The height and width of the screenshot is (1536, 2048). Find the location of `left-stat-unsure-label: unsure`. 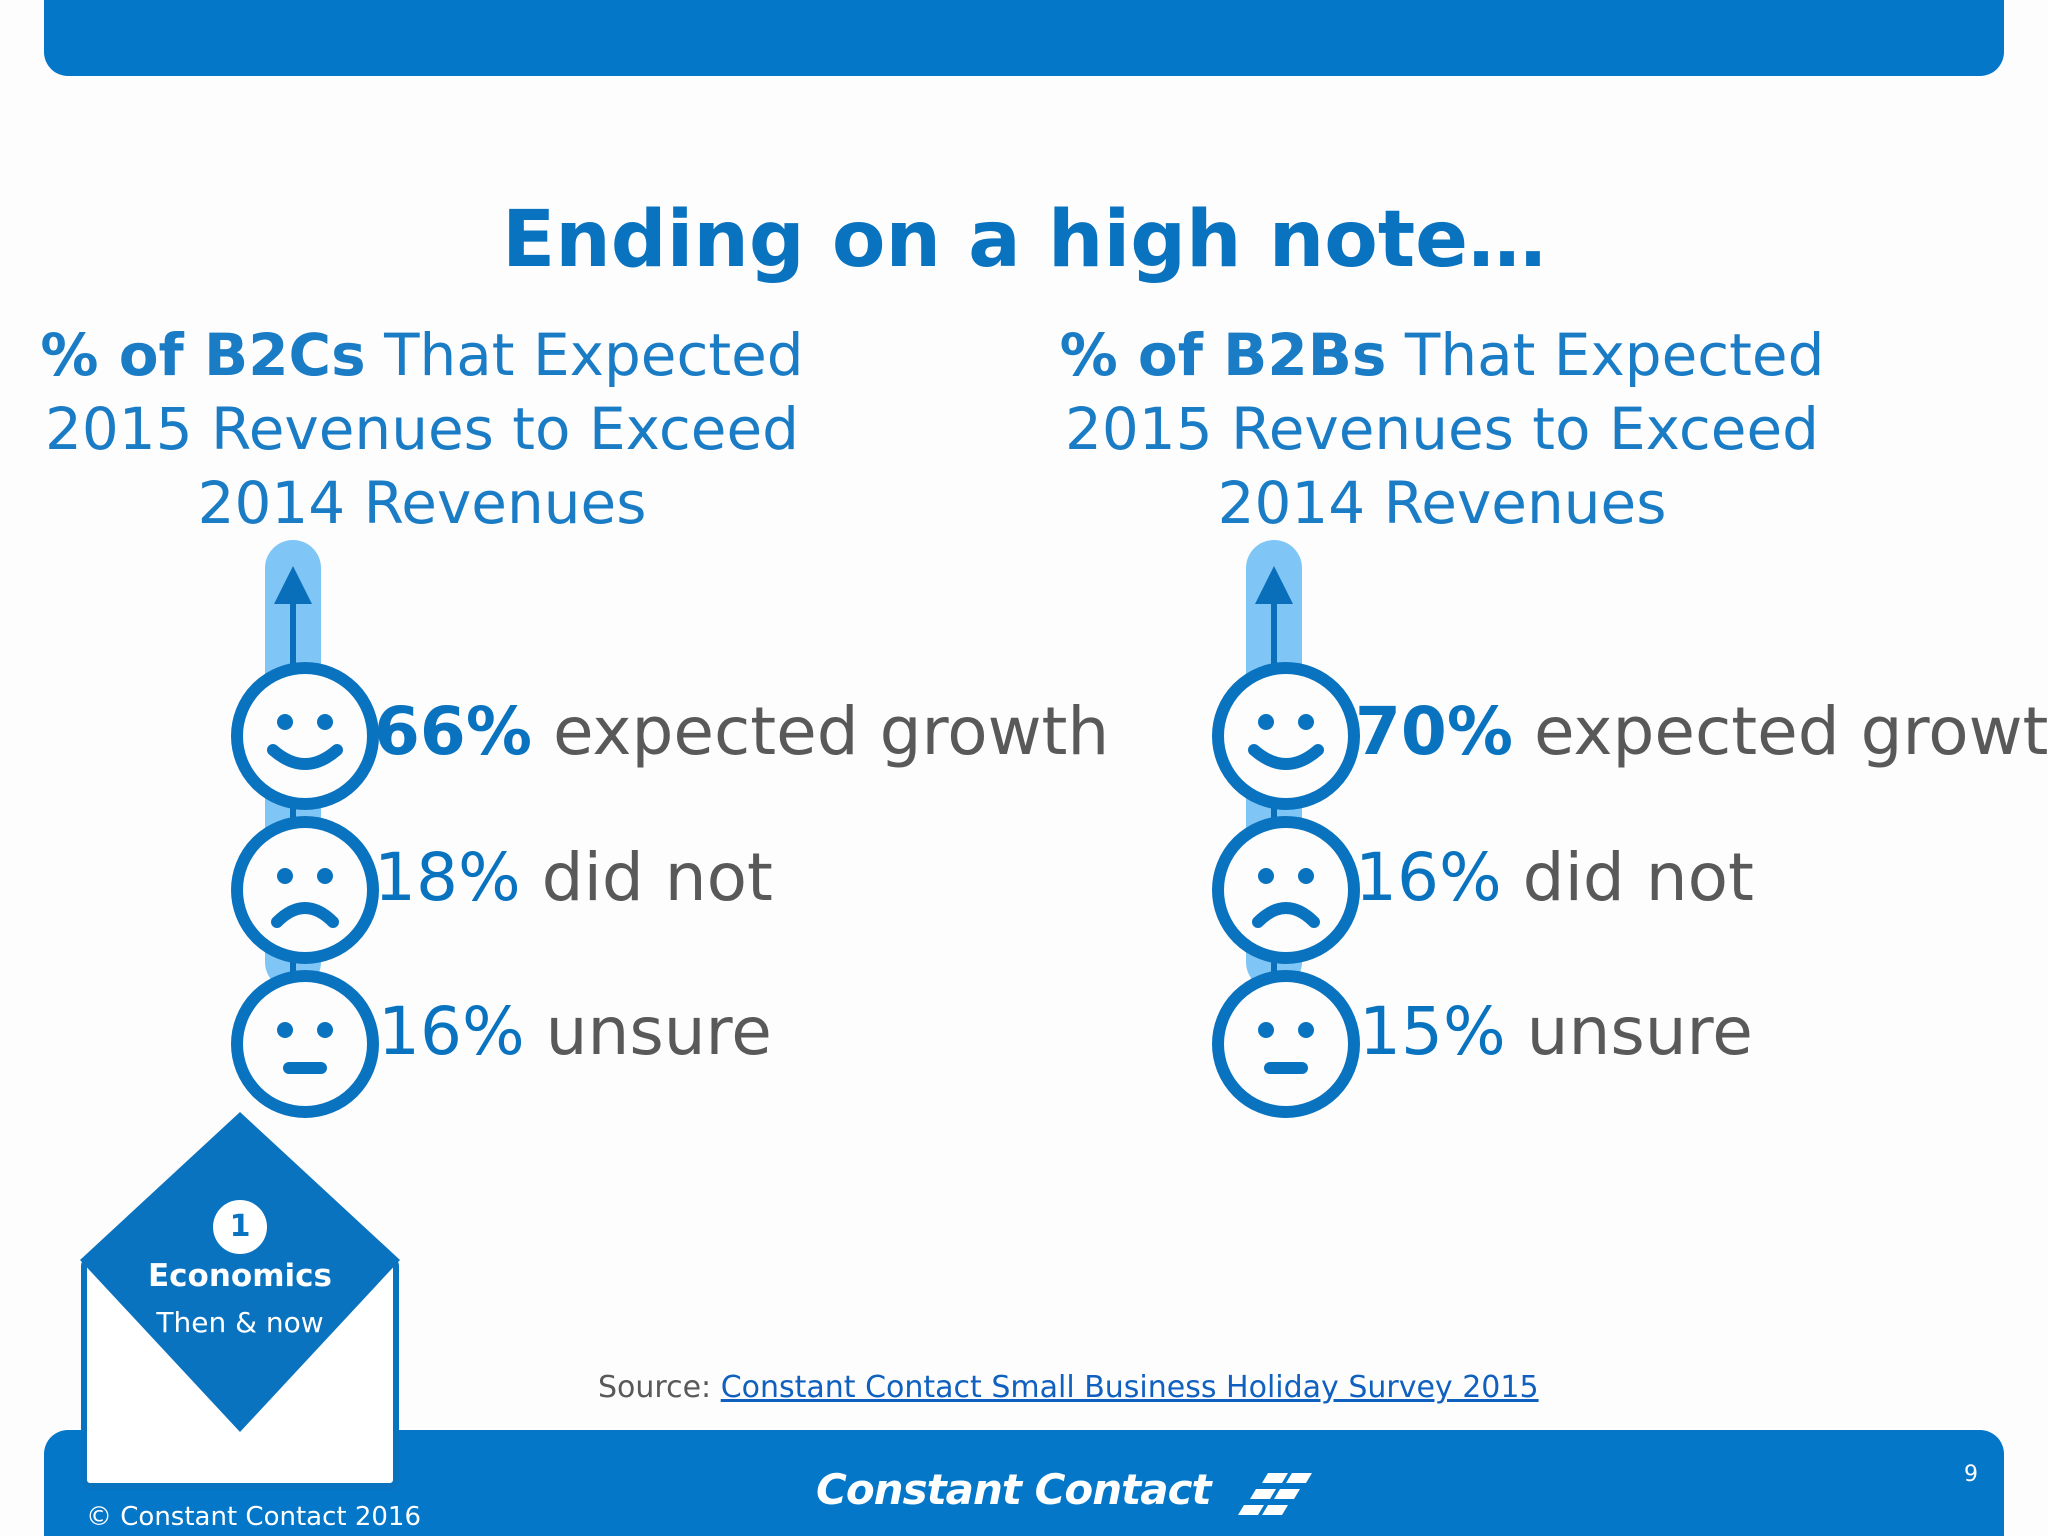

left-stat-unsure-label: unsure is located at coordinates (648, 1031).